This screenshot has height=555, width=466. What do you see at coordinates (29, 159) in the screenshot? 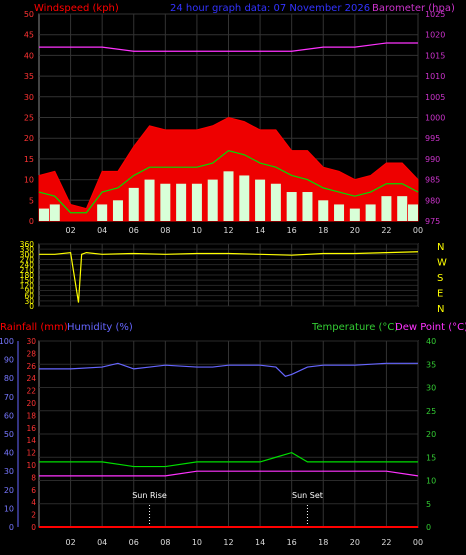
I see `left-tick-label: 15` at bounding box center [29, 159].